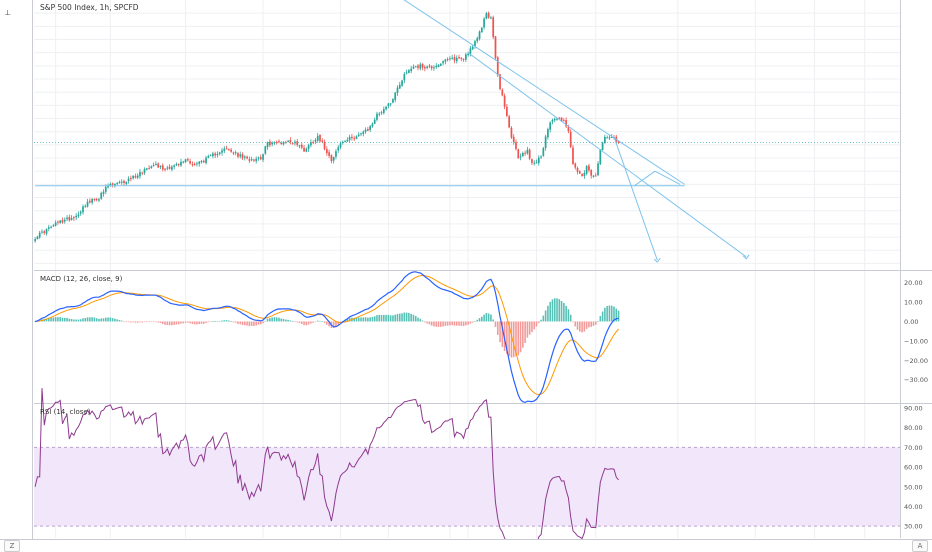 The image size is (932, 552). I want to click on arrow-head, so click(746, 257).